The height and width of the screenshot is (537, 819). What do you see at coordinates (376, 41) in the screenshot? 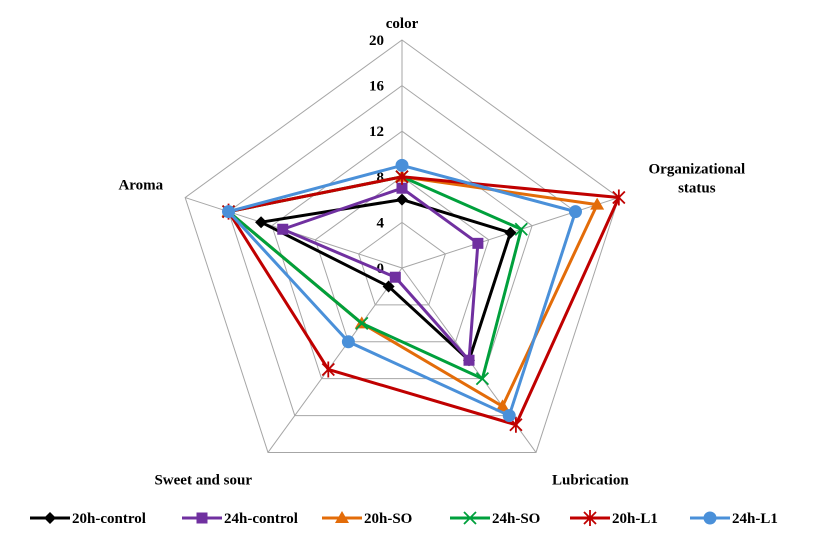
I see `tick-label: 20` at bounding box center [376, 41].